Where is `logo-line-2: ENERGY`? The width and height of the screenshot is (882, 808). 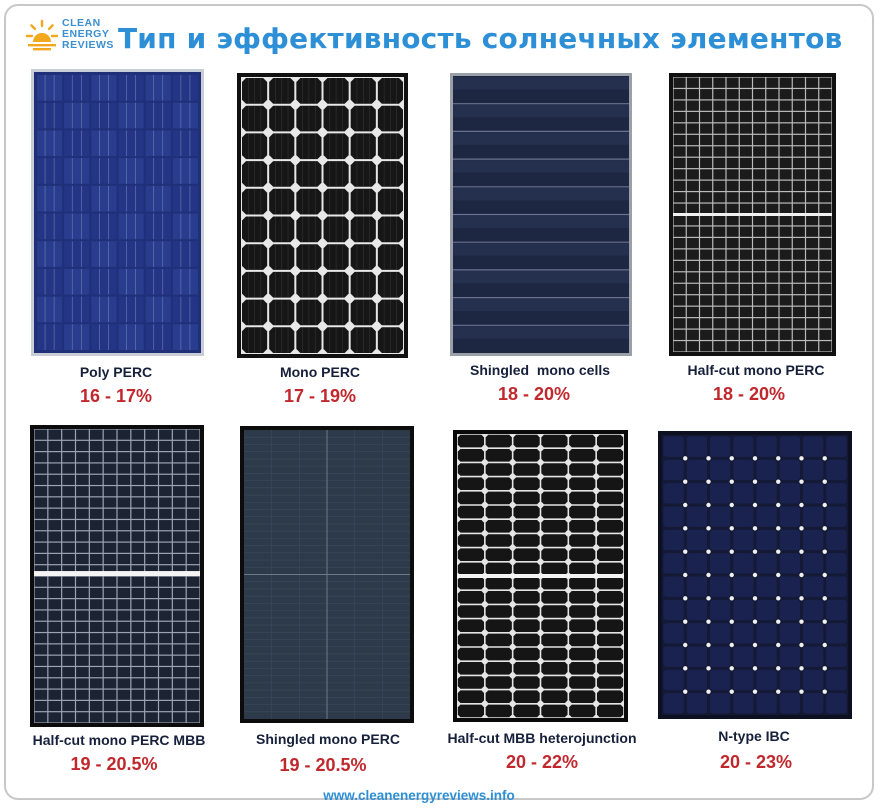
logo-line-2: ENERGY is located at coordinates (86, 34).